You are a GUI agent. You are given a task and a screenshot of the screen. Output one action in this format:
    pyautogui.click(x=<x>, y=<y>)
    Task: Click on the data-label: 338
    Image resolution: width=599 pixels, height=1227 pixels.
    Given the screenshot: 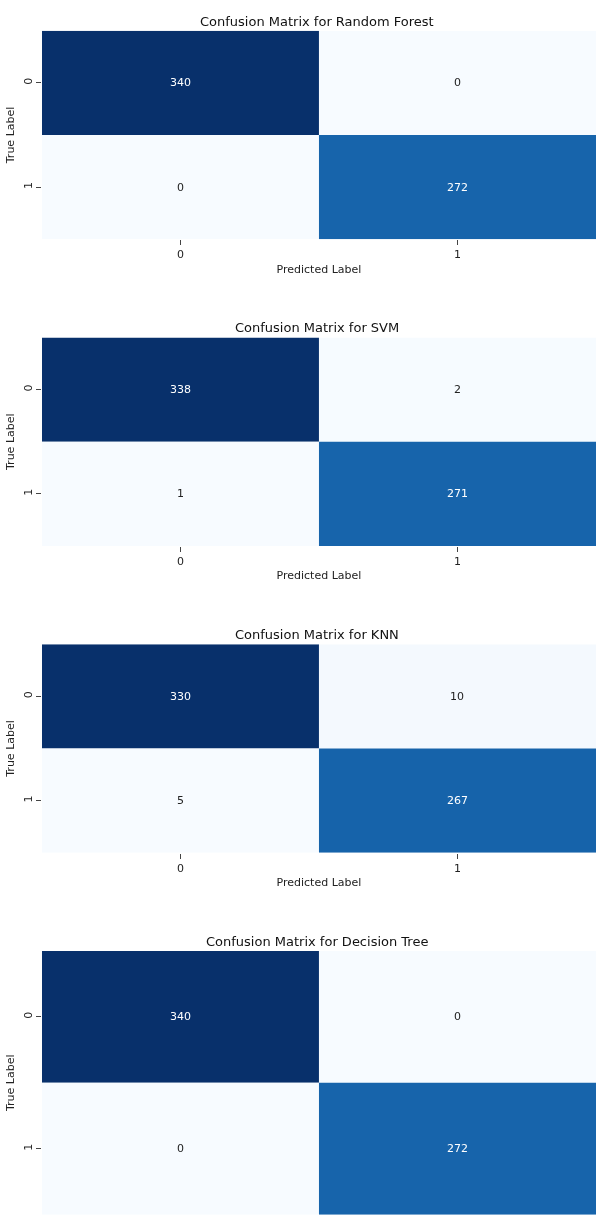 What is the action you would take?
    pyautogui.click(x=180, y=389)
    